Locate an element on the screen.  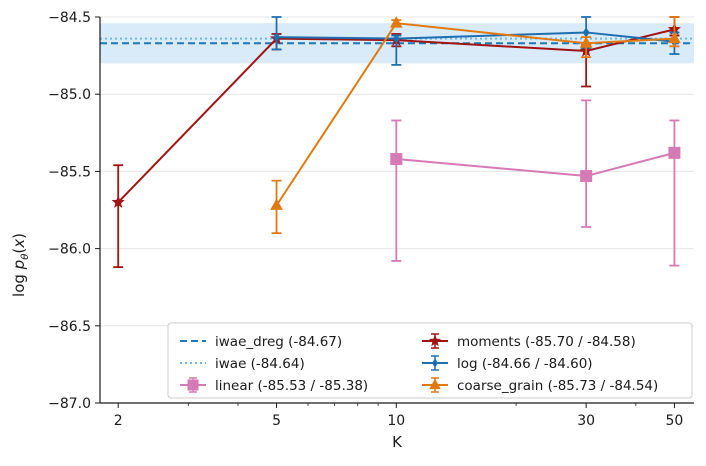
legend-label-iwae: iwae (-84.64) is located at coordinates (260, 364).